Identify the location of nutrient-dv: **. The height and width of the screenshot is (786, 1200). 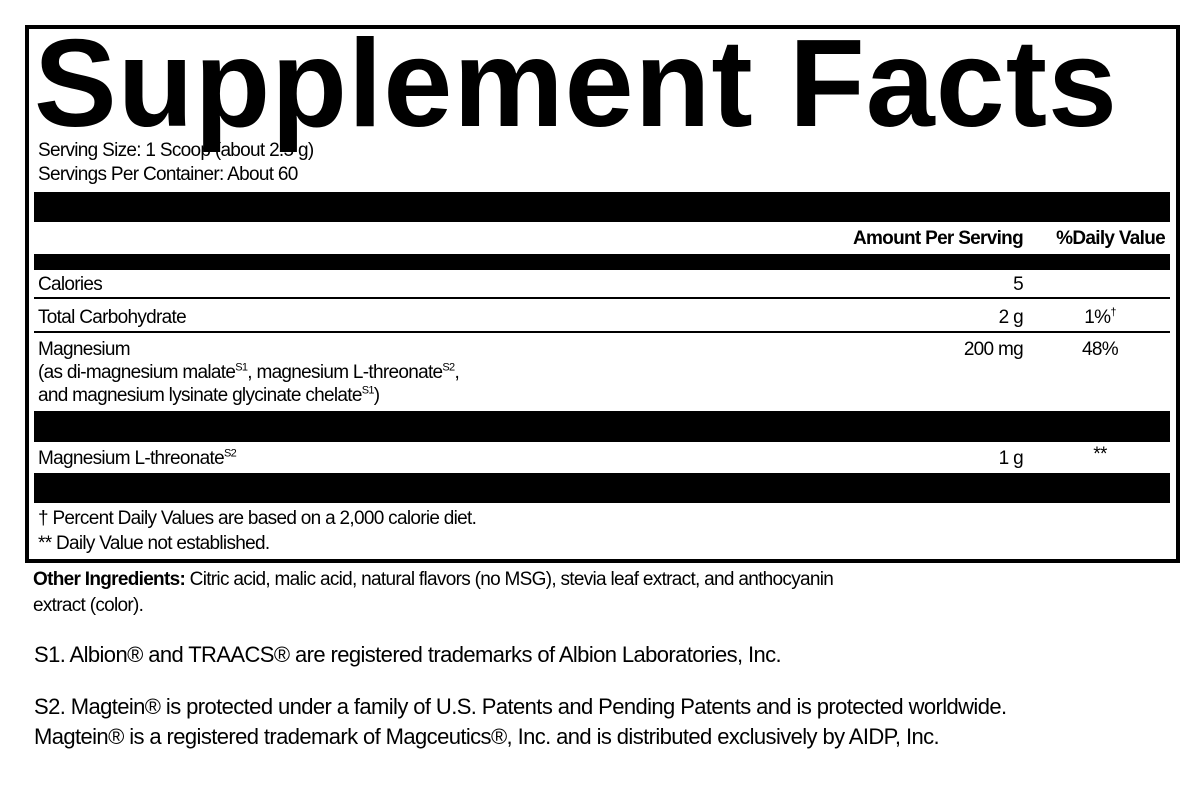
(1100, 454).